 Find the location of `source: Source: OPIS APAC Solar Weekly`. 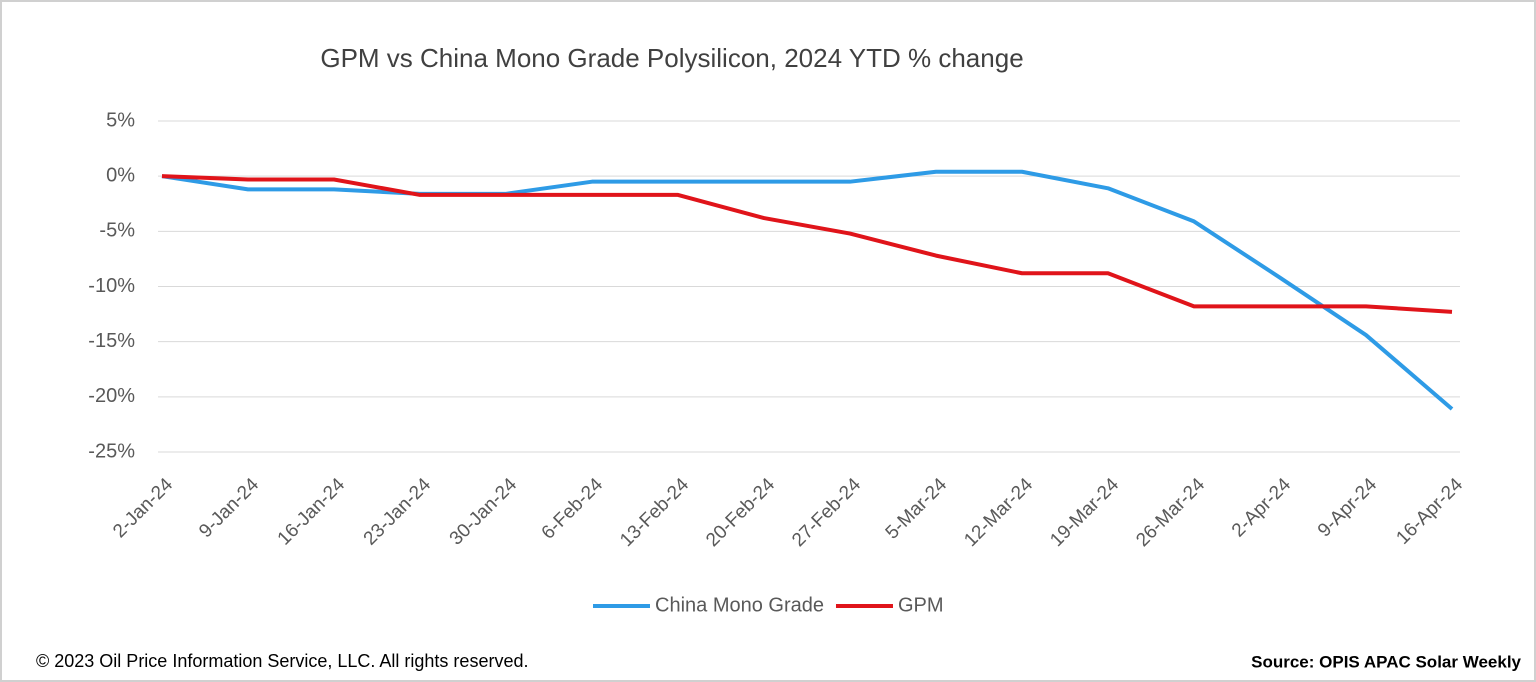

source: Source: OPIS APAC Solar Weekly is located at coordinates (1386, 661).